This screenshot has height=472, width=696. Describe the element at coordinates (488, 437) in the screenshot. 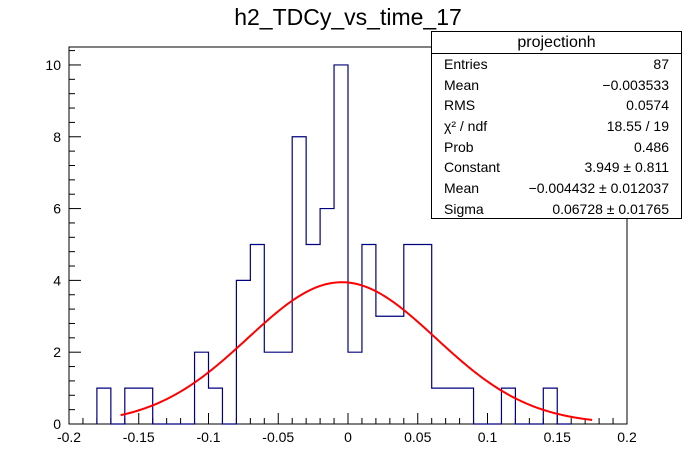

I see `x-tick-label: 0.1` at that location.